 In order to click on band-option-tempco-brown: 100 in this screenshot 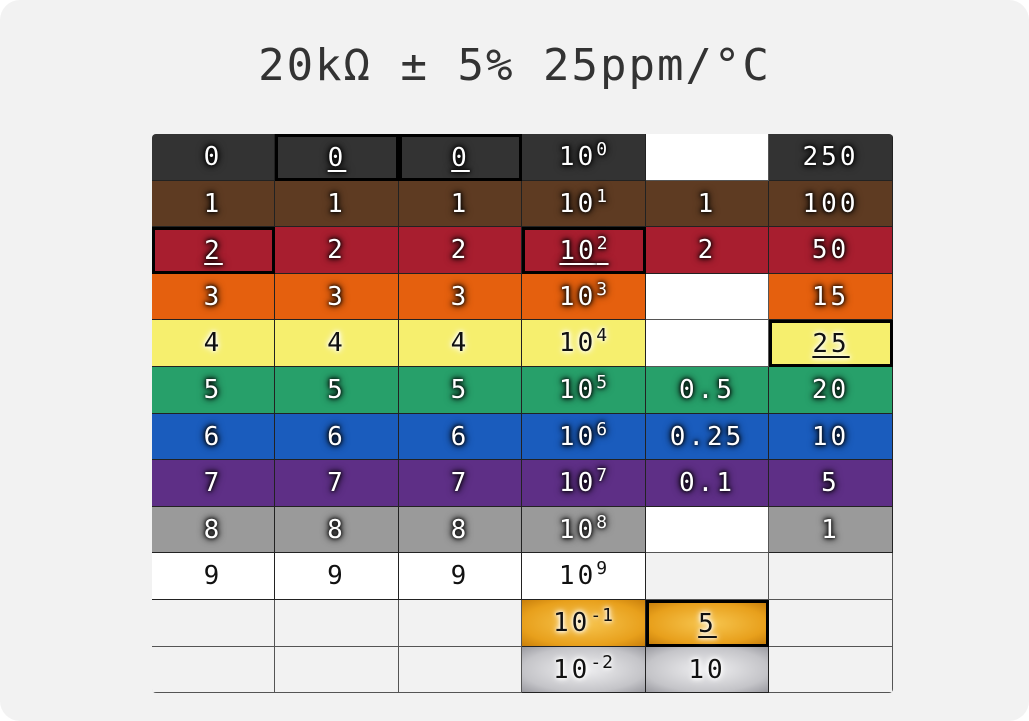, I will do `click(831, 204)`.